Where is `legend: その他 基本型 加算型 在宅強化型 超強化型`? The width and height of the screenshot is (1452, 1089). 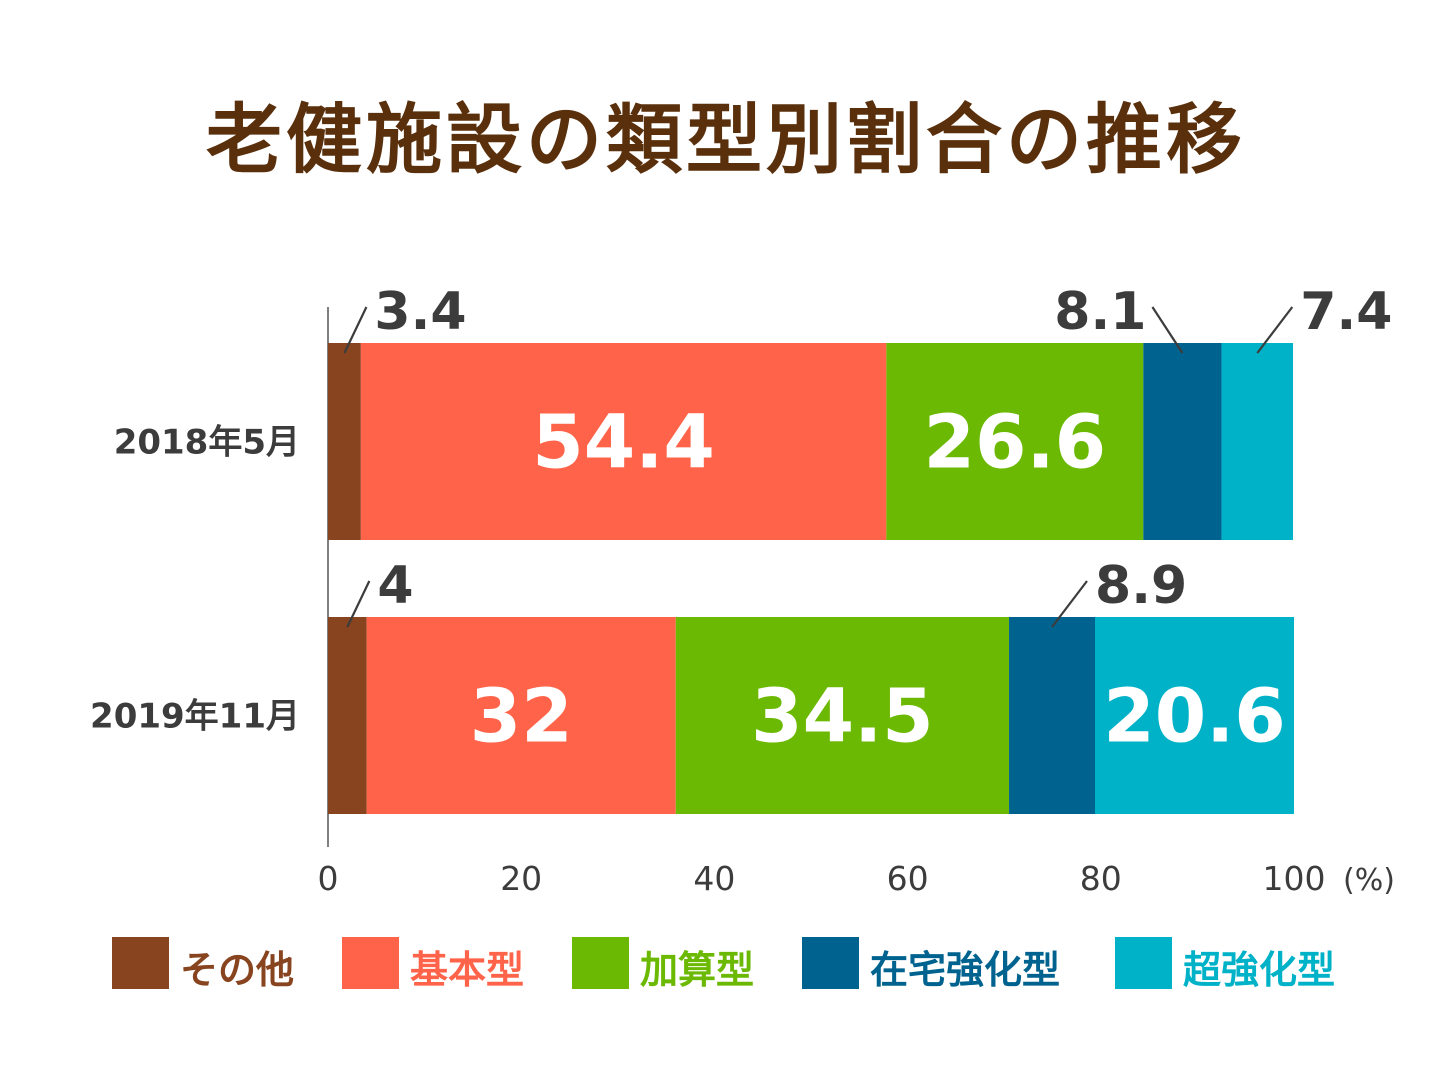
legend: その他 基本型 加算型 在宅強化型 超強化型 is located at coordinates (726, 965).